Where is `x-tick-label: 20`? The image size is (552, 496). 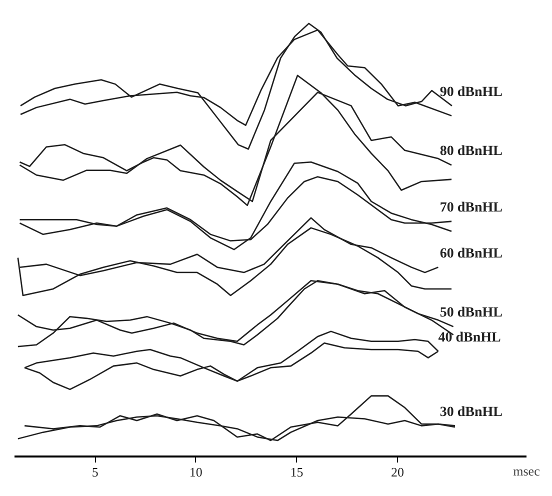
x-tick-label: 20 is located at coordinates (397, 472).